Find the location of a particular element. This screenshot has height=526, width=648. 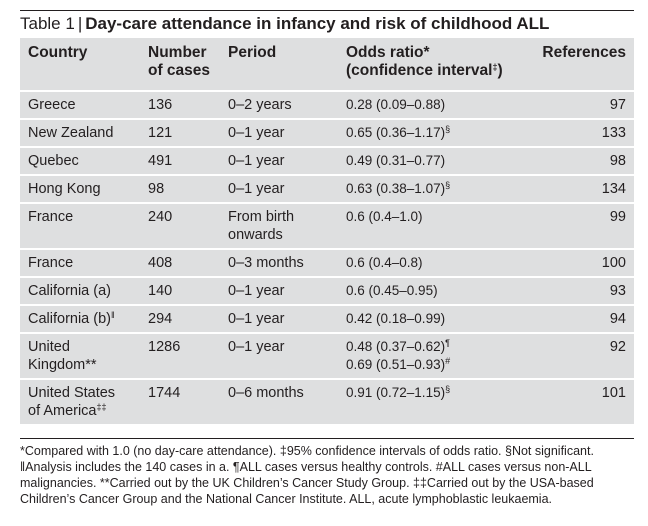

table-row: Quebec 491 0–1 year 0.49 (0.31–0.77) 98 is located at coordinates (327, 160).